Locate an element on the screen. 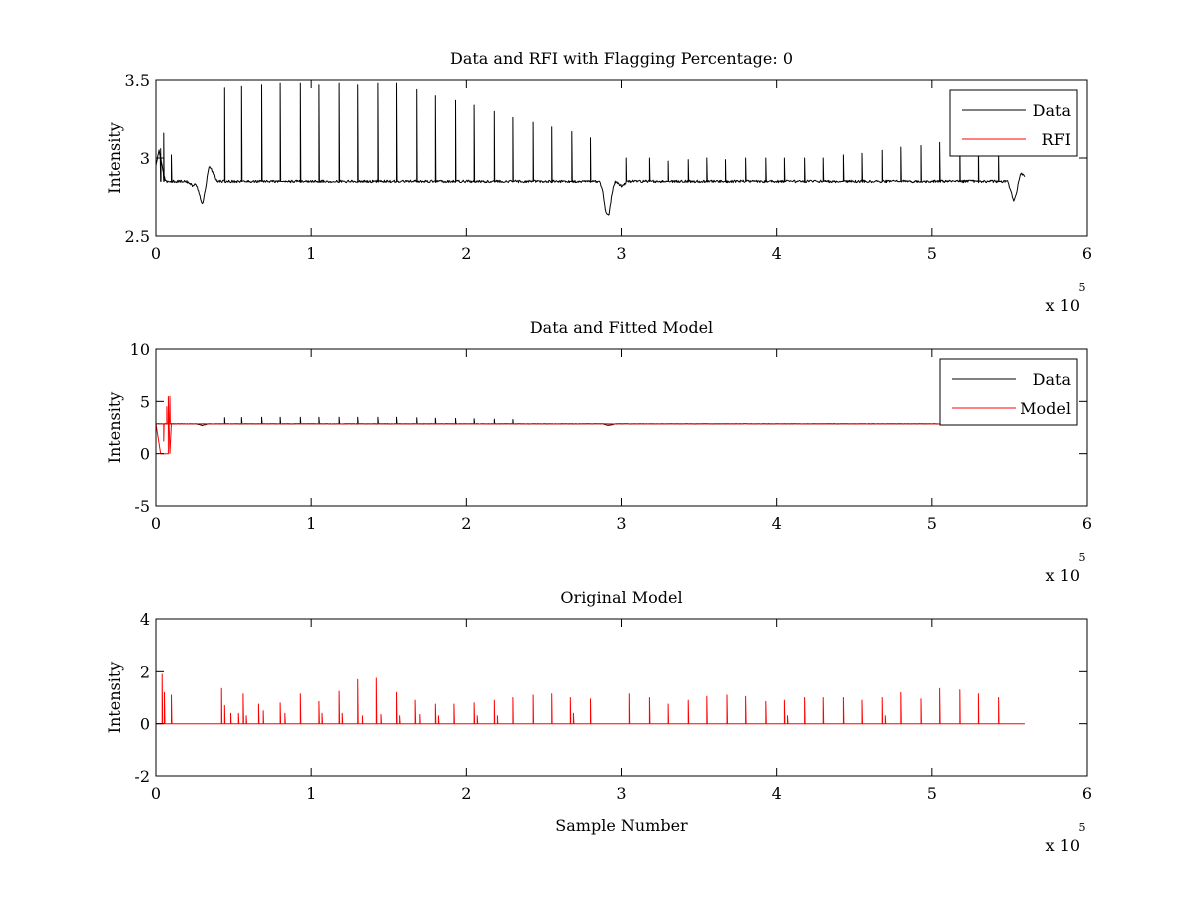  chart-title: Original Model is located at coordinates (621, 597).